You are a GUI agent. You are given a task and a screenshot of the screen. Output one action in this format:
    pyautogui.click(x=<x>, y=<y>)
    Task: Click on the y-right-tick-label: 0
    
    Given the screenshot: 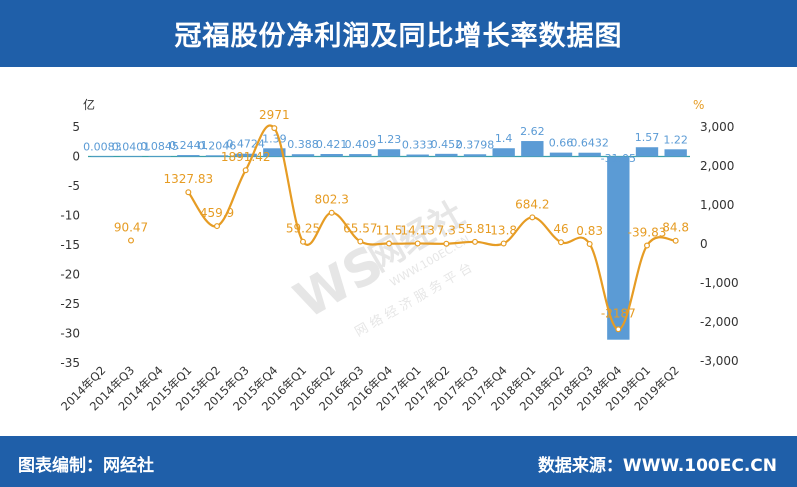 What is the action you would take?
    pyautogui.click(x=704, y=244)
    